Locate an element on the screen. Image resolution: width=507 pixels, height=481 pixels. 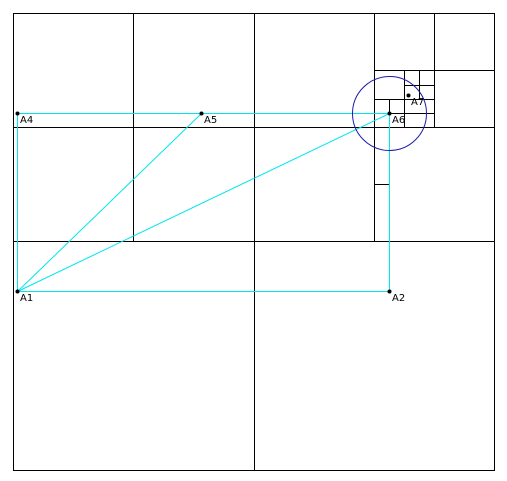
point-a5 is located at coordinates (201, 113).